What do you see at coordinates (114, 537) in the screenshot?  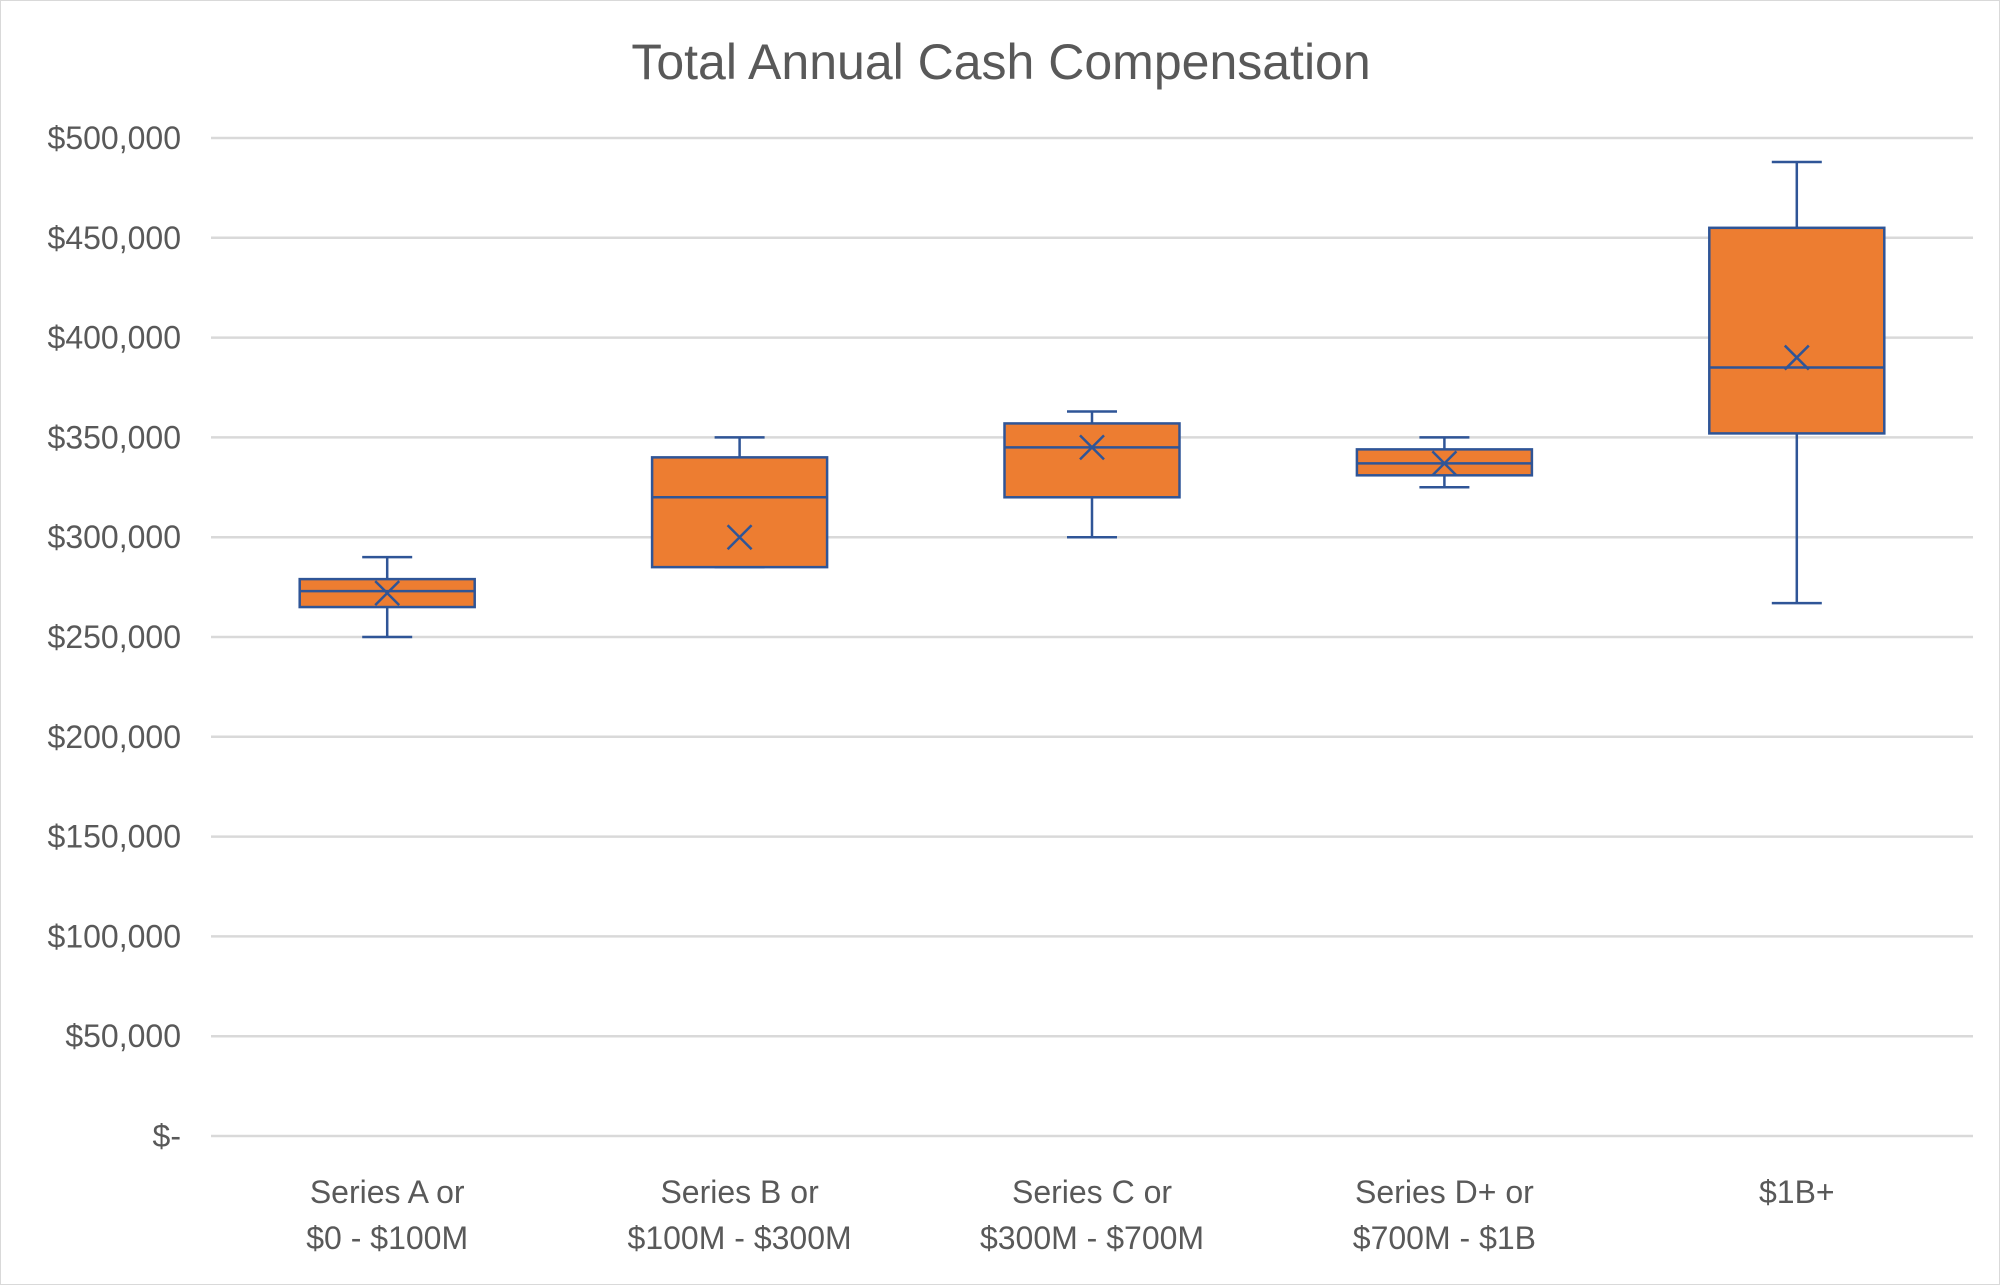 I see `y-tick-label: $300,000` at bounding box center [114, 537].